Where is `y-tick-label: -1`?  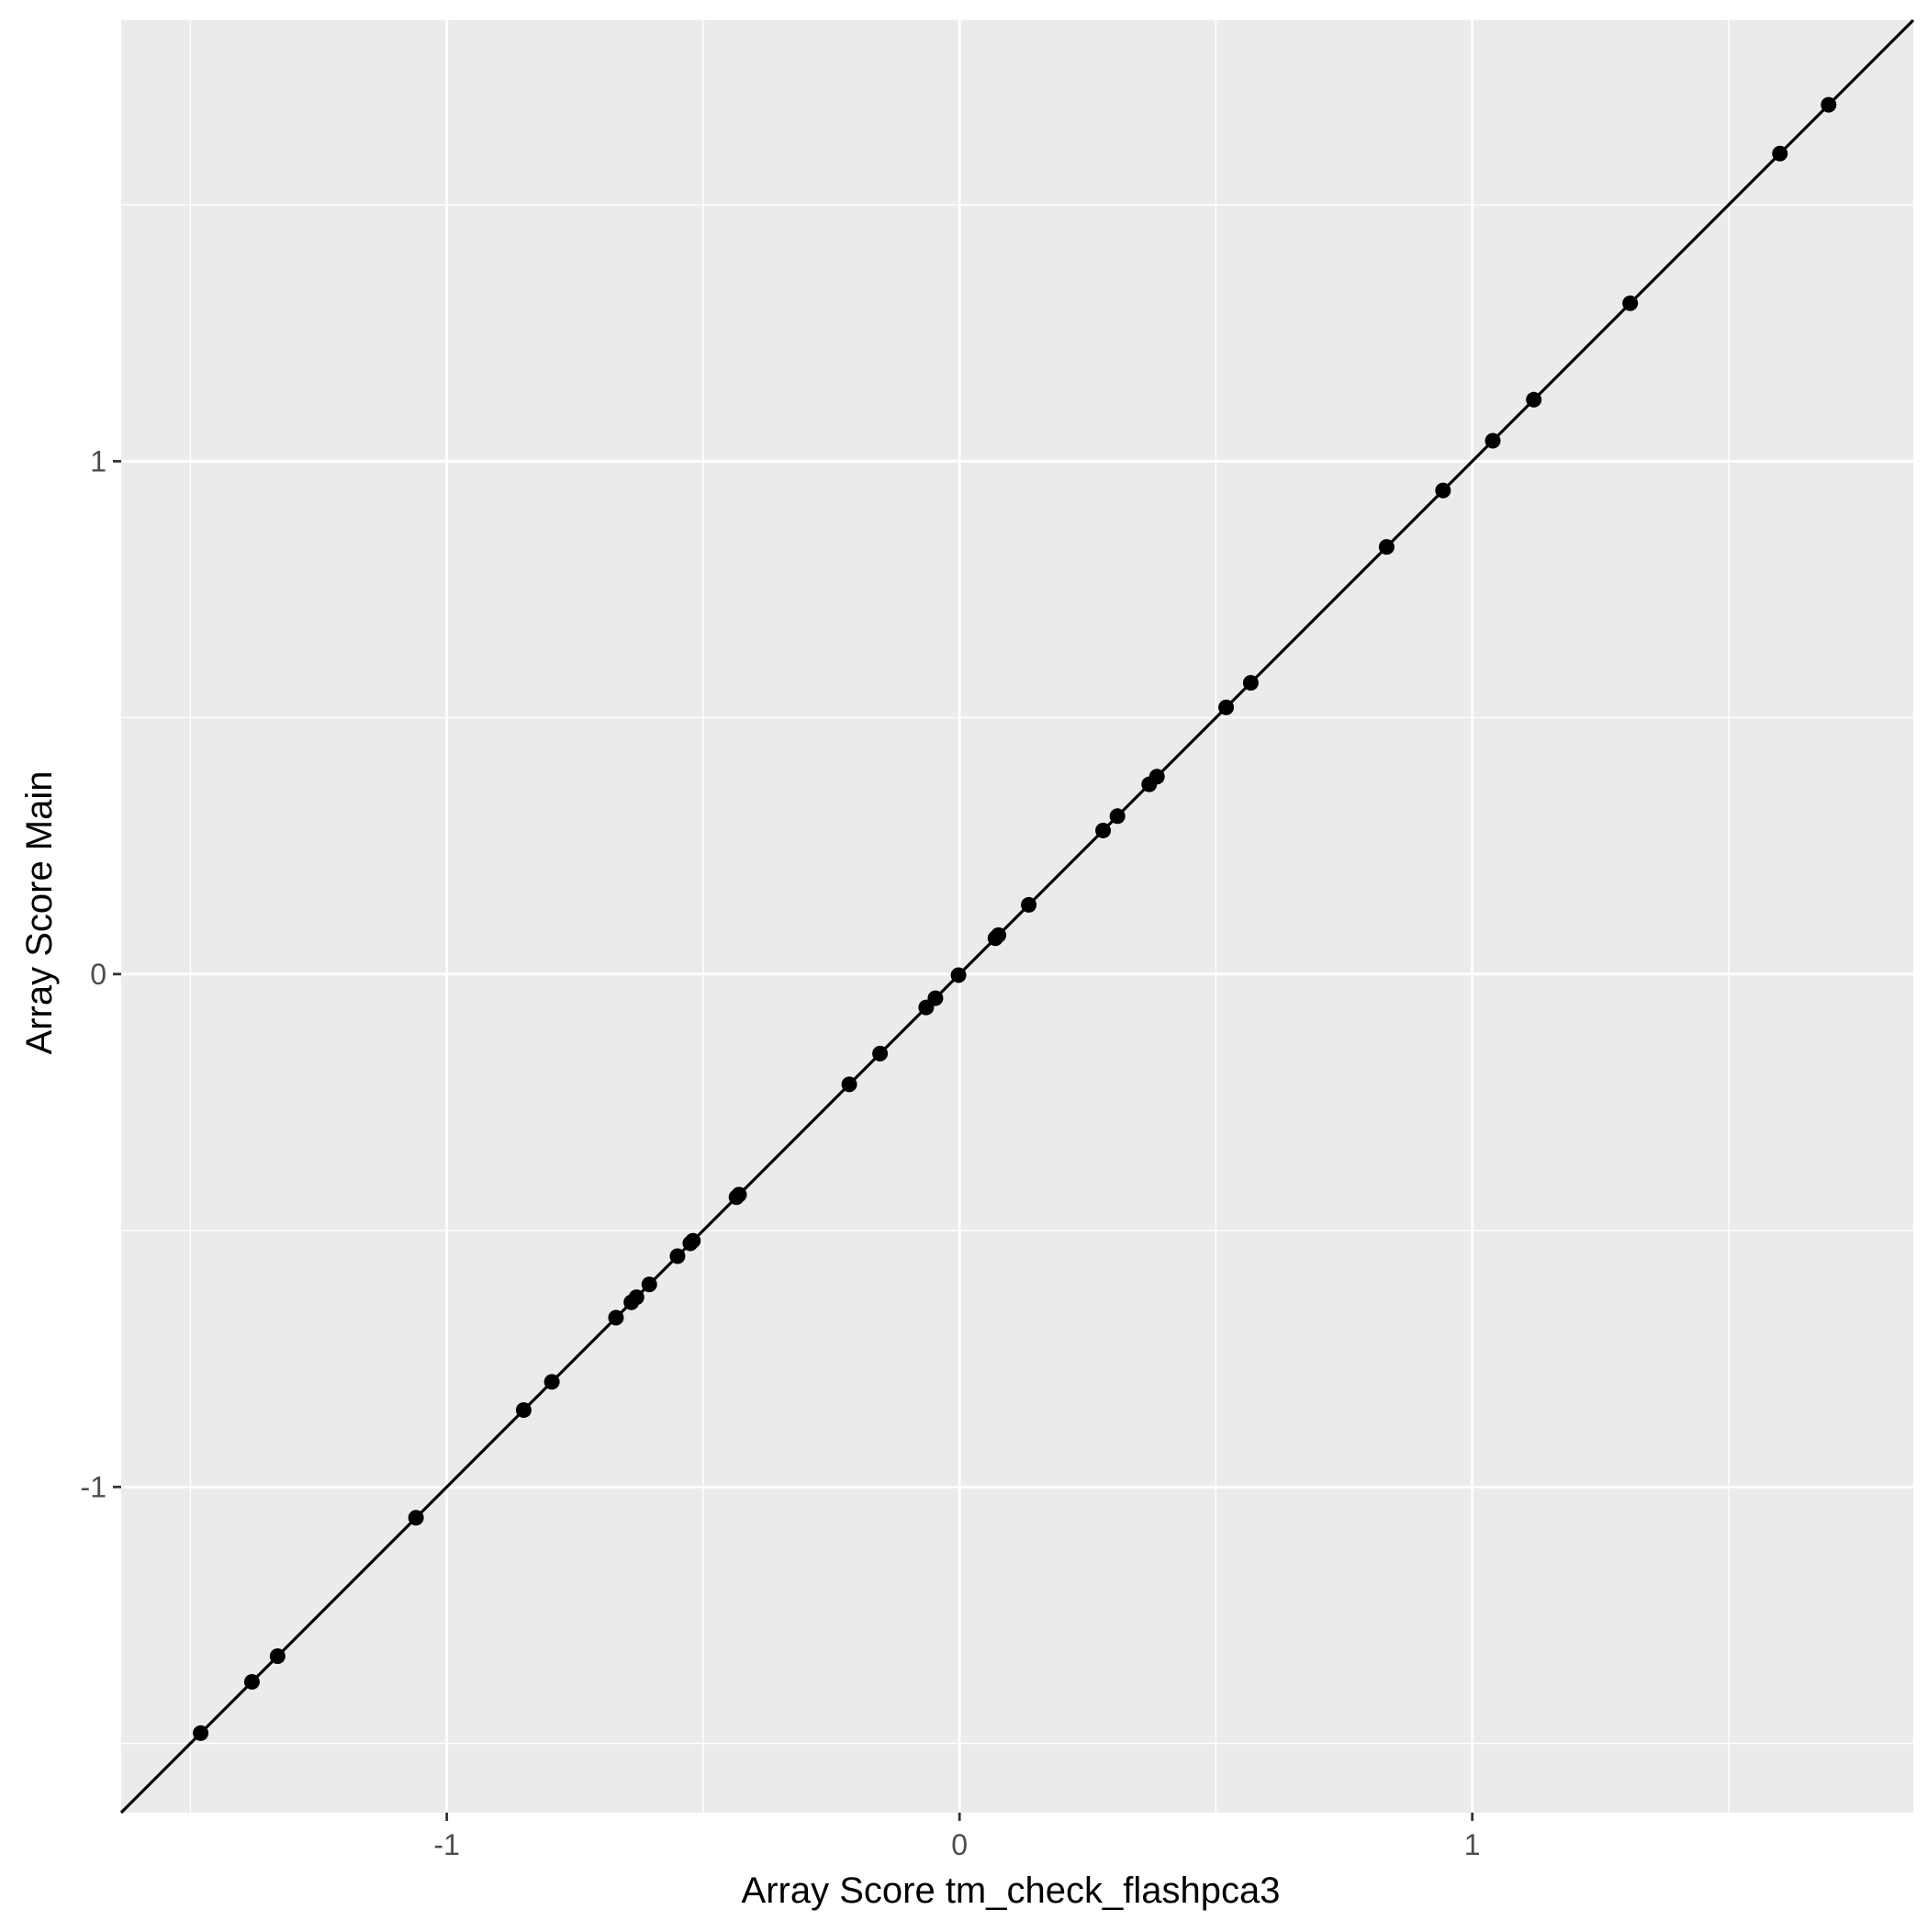 y-tick-label: -1 is located at coordinates (93, 1486).